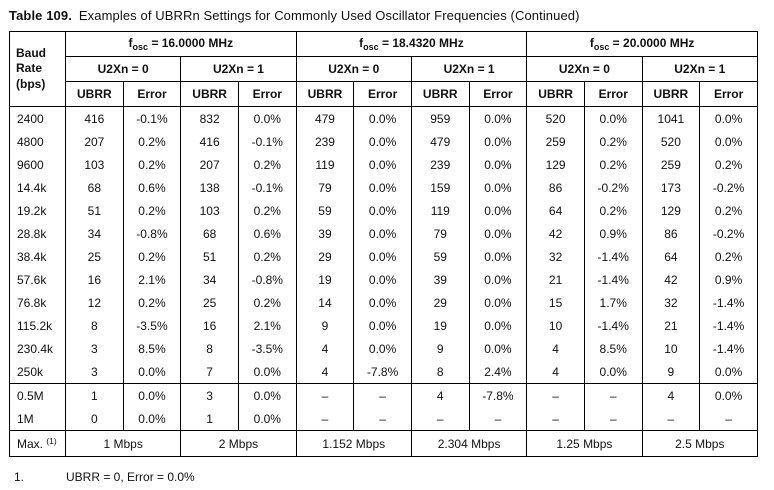 The height and width of the screenshot is (490, 774). I want to click on baud-rate-cell: 57.6k, so click(37, 279).